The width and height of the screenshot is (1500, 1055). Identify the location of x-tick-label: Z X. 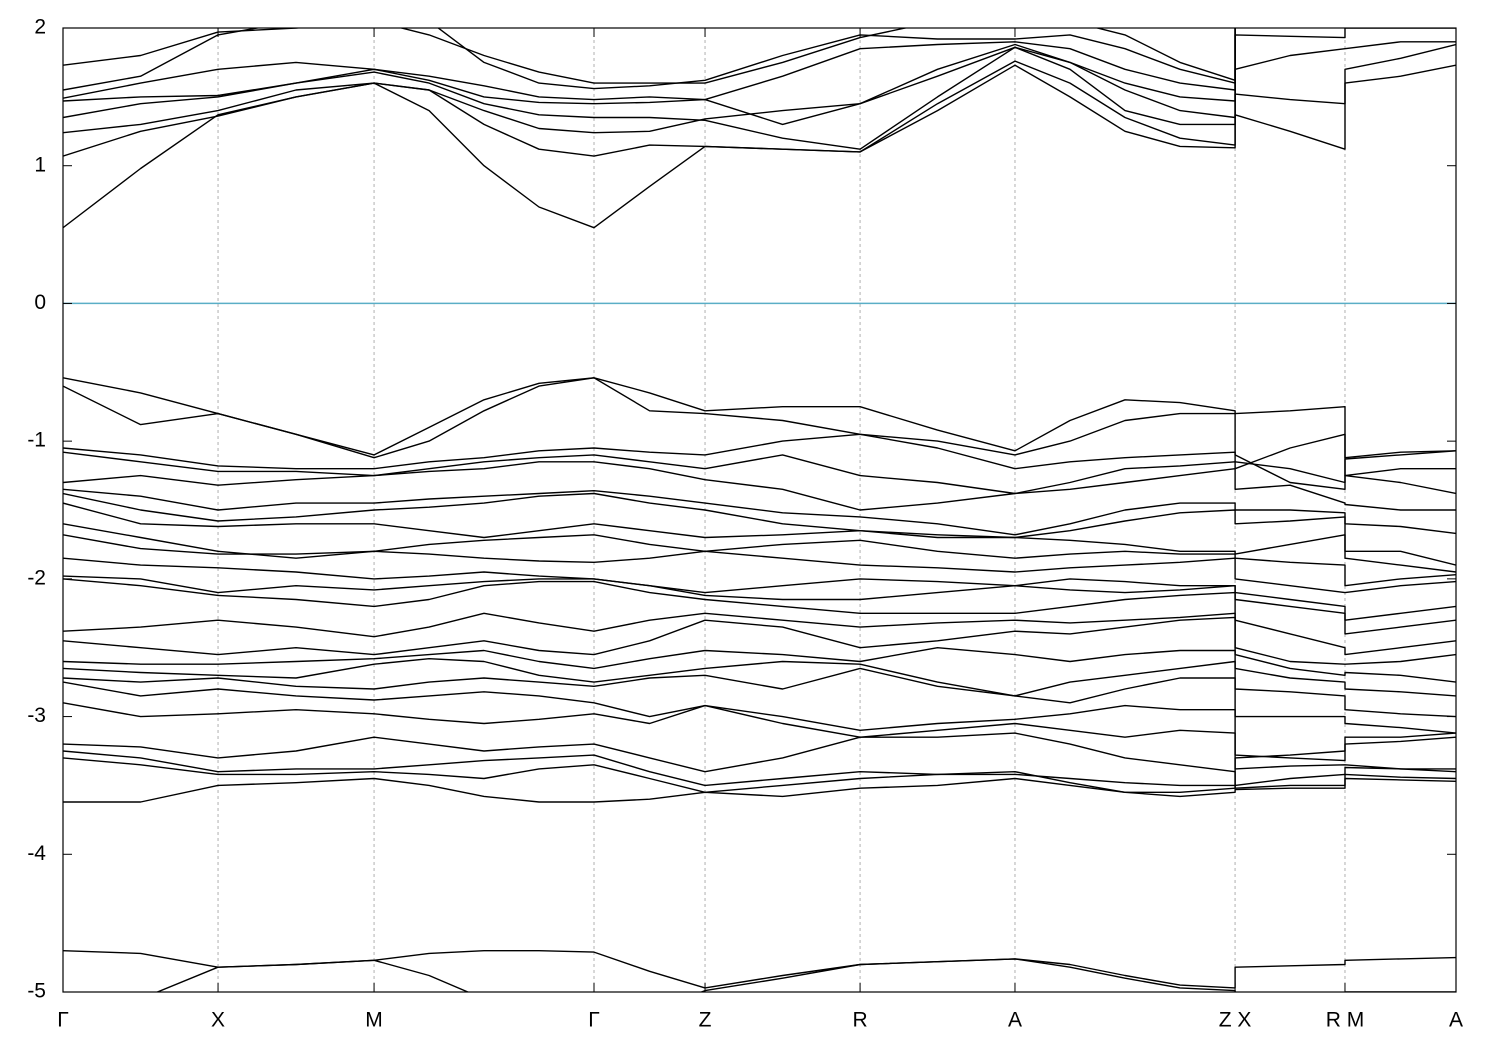
(1235, 1020).